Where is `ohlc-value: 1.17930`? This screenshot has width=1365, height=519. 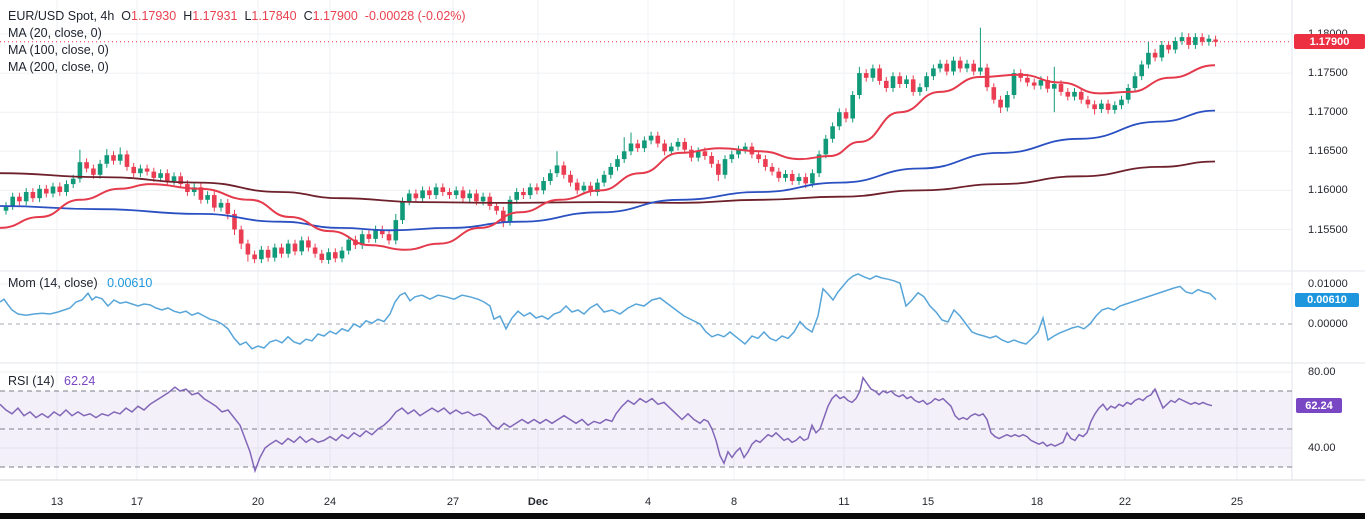 ohlc-value: 1.17930 is located at coordinates (154, 16).